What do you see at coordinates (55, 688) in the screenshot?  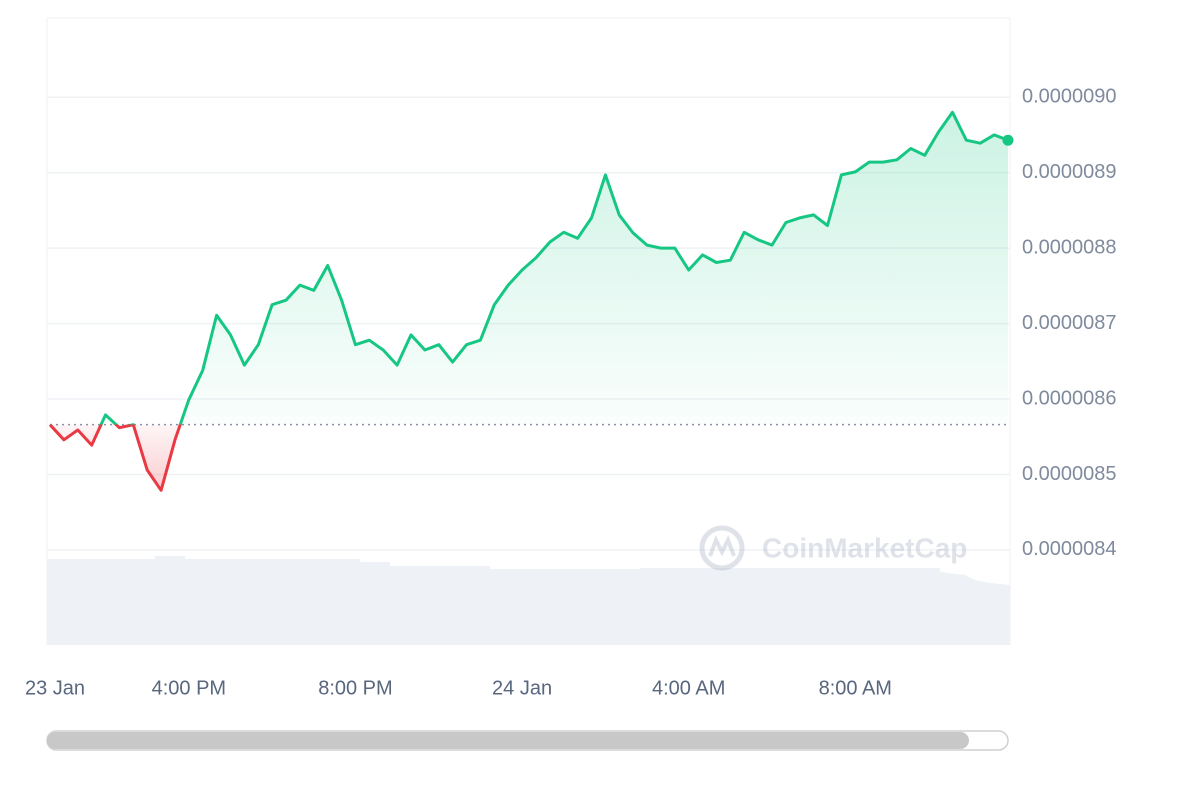 I see `x-tick-label: 23 Jan` at bounding box center [55, 688].